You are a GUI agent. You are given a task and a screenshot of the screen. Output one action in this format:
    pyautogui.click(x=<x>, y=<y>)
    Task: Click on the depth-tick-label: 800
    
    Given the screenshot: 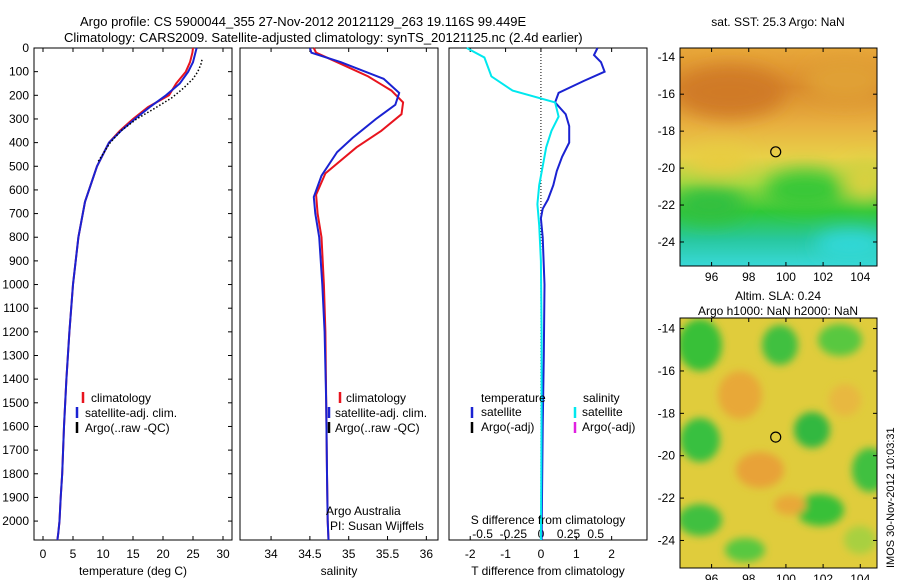 What is the action you would take?
    pyautogui.click(x=19, y=237)
    